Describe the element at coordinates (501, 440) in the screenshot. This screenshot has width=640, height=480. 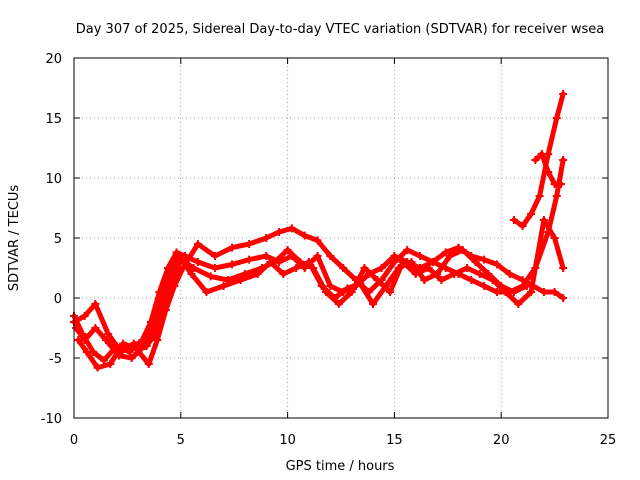
I see `x-tick-label: 20` at that location.